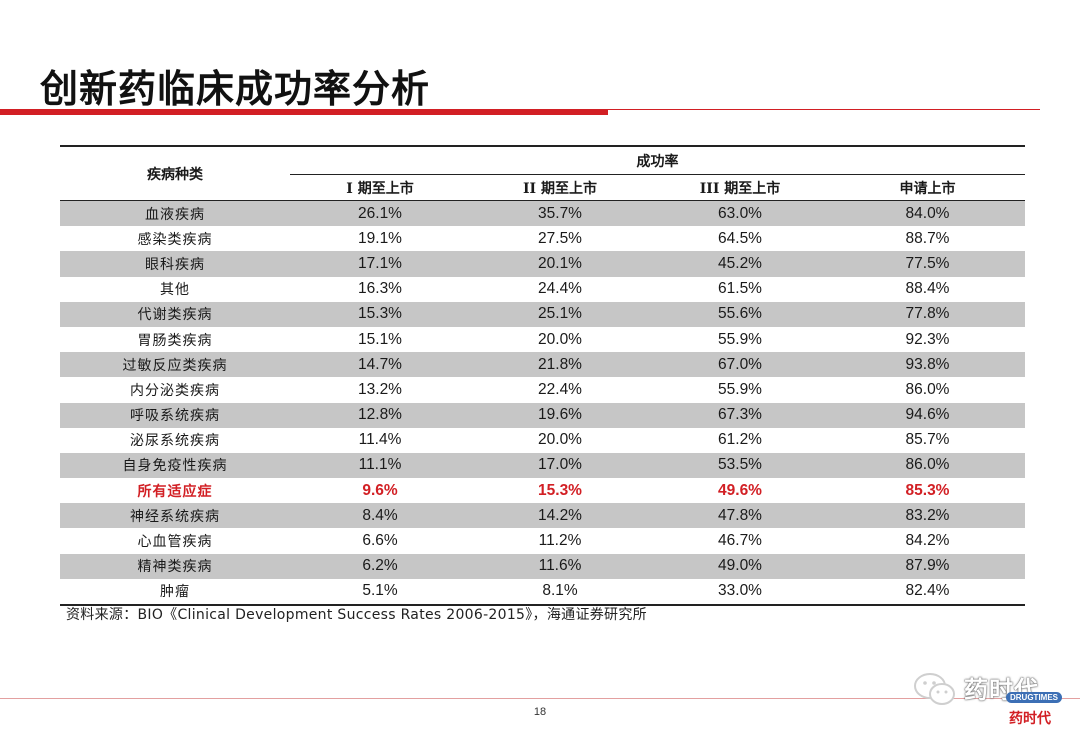 The image size is (1080, 735). I want to click on rate-cell-phase1: 12.8%, so click(380, 415).